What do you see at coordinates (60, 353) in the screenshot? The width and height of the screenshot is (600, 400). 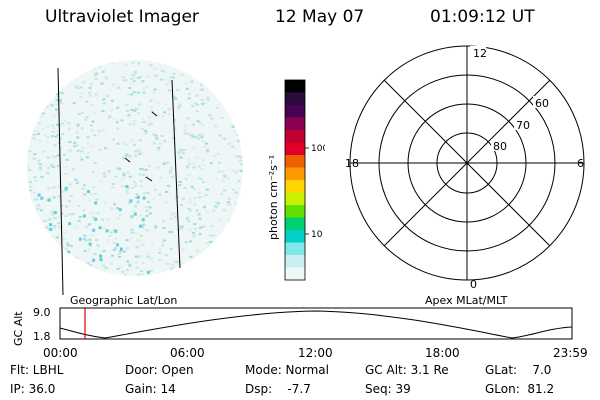 I see `x-tick-0000: 00:00` at bounding box center [60, 353].